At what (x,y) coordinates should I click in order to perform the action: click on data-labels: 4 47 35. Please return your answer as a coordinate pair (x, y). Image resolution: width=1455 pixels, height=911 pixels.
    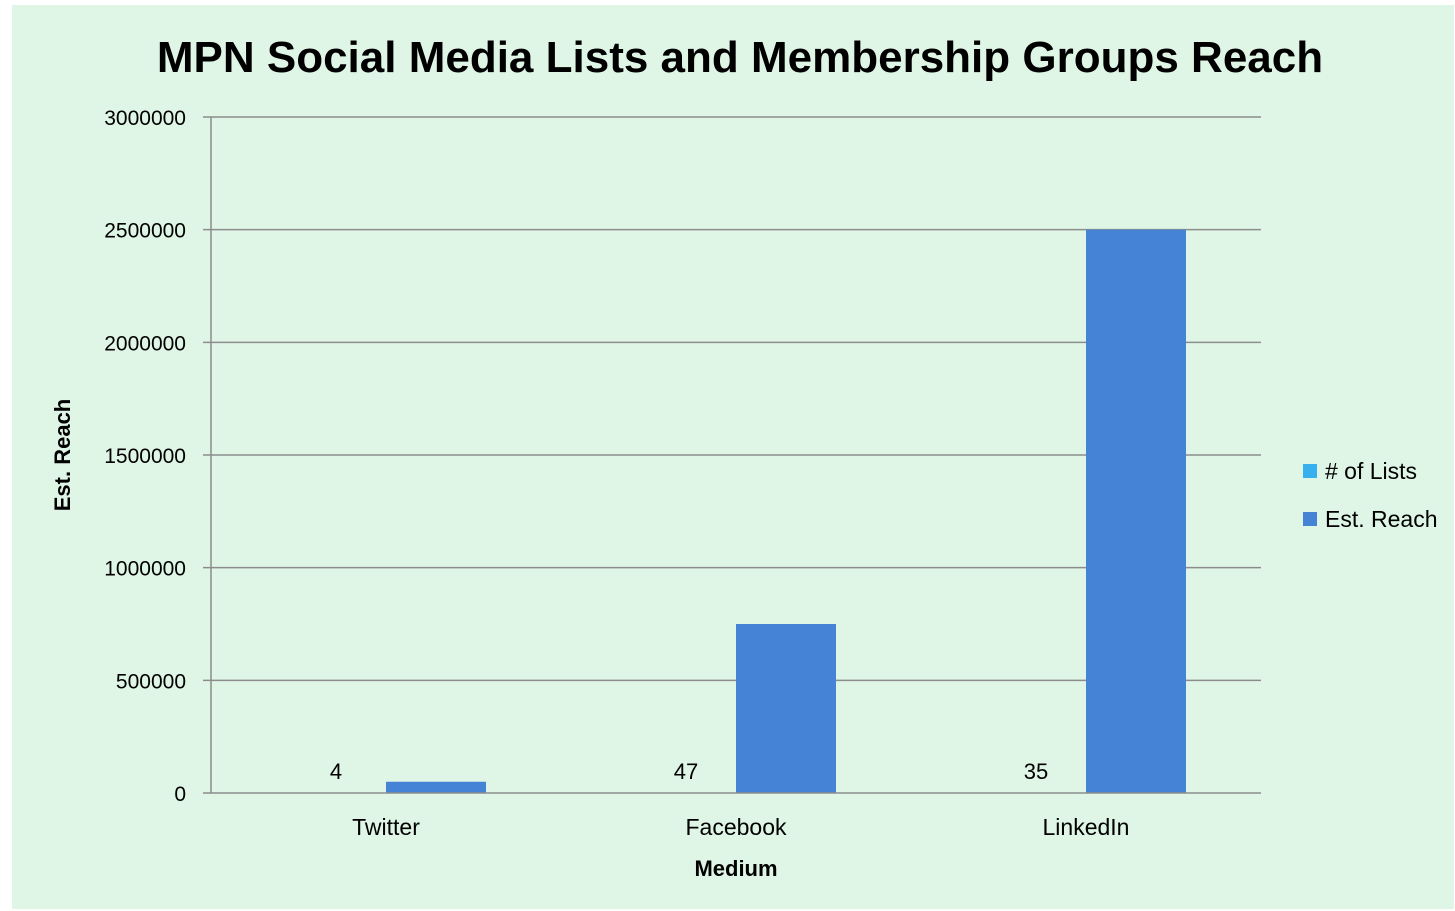
    Looking at the image, I should click on (689, 771).